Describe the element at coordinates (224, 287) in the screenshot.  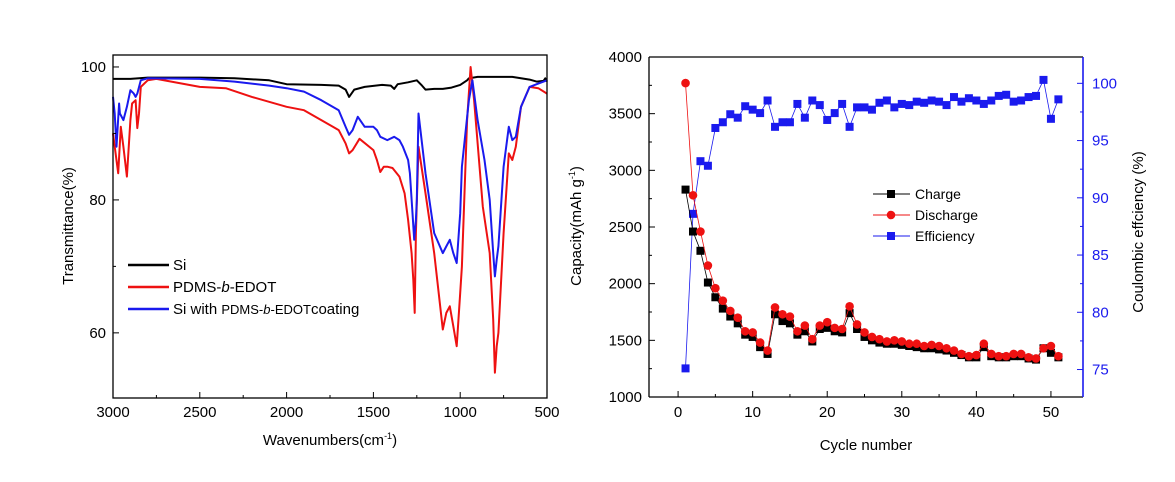
I see `legend-label: PDMS-b-EDOT` at that location.